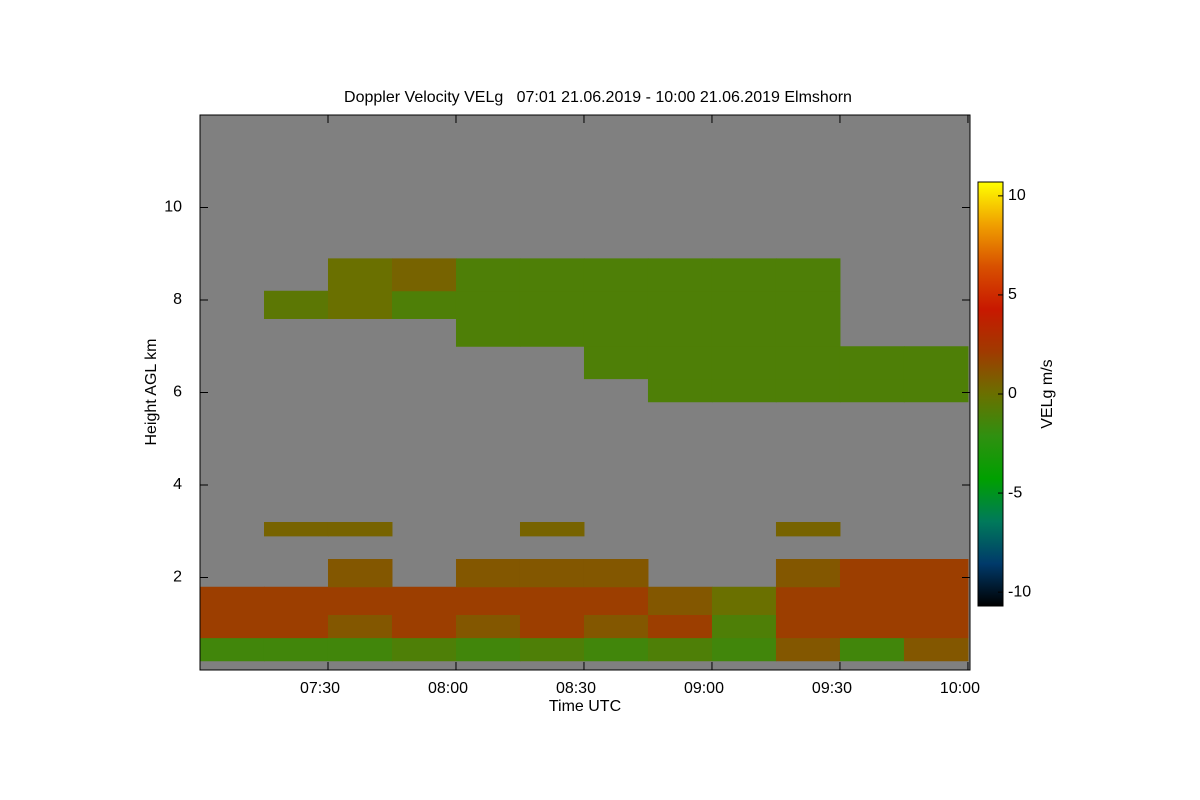  What do you see at coordinates (173, 207) in the screenshot?
I see `y-tick-label: 10` at bounding box center [173, 207].